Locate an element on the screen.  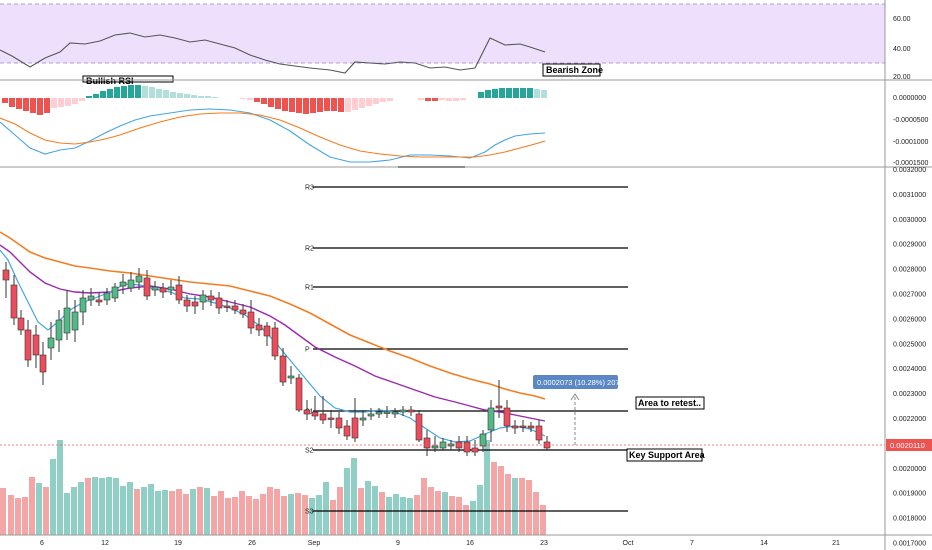
bearish-zone-note: Bearish Zone is located at coordinates (572, 70).